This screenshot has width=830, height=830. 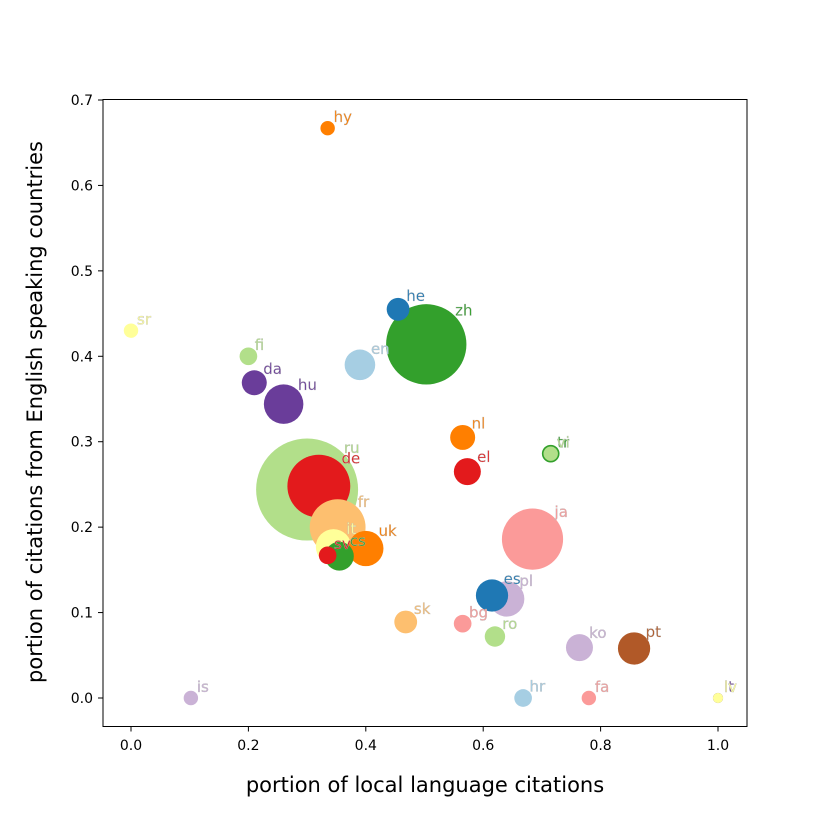 What do you see at coordinates (463, 437) in the screenshot?
I see `point-nl` at bounding box center [463, 437].